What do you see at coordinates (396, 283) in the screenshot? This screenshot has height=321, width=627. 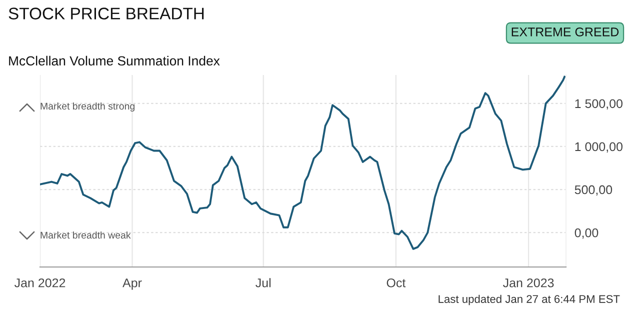 I see `x-tick-label: Oct` at bounding box center [396, 283].